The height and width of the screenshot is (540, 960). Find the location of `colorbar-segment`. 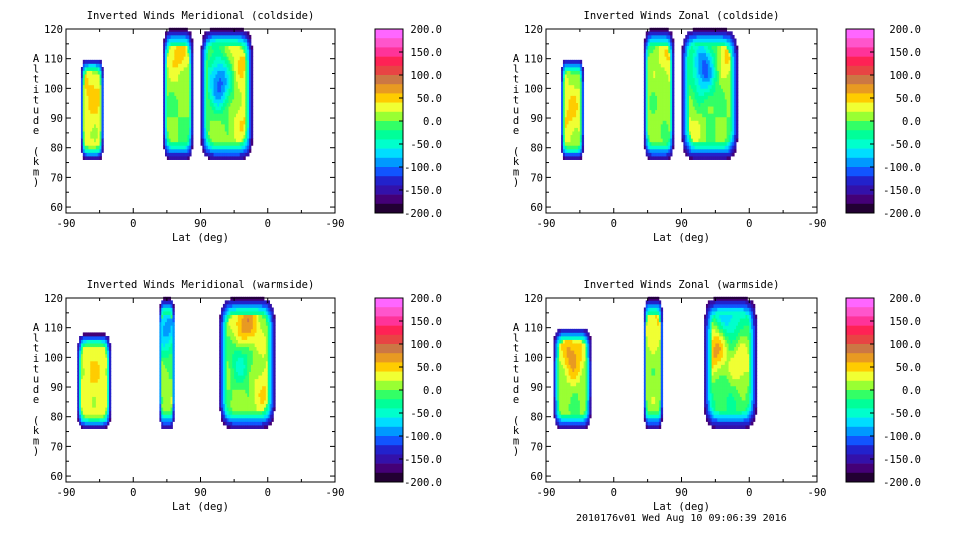

colorbar-segment is located at coordinates (860, 61).